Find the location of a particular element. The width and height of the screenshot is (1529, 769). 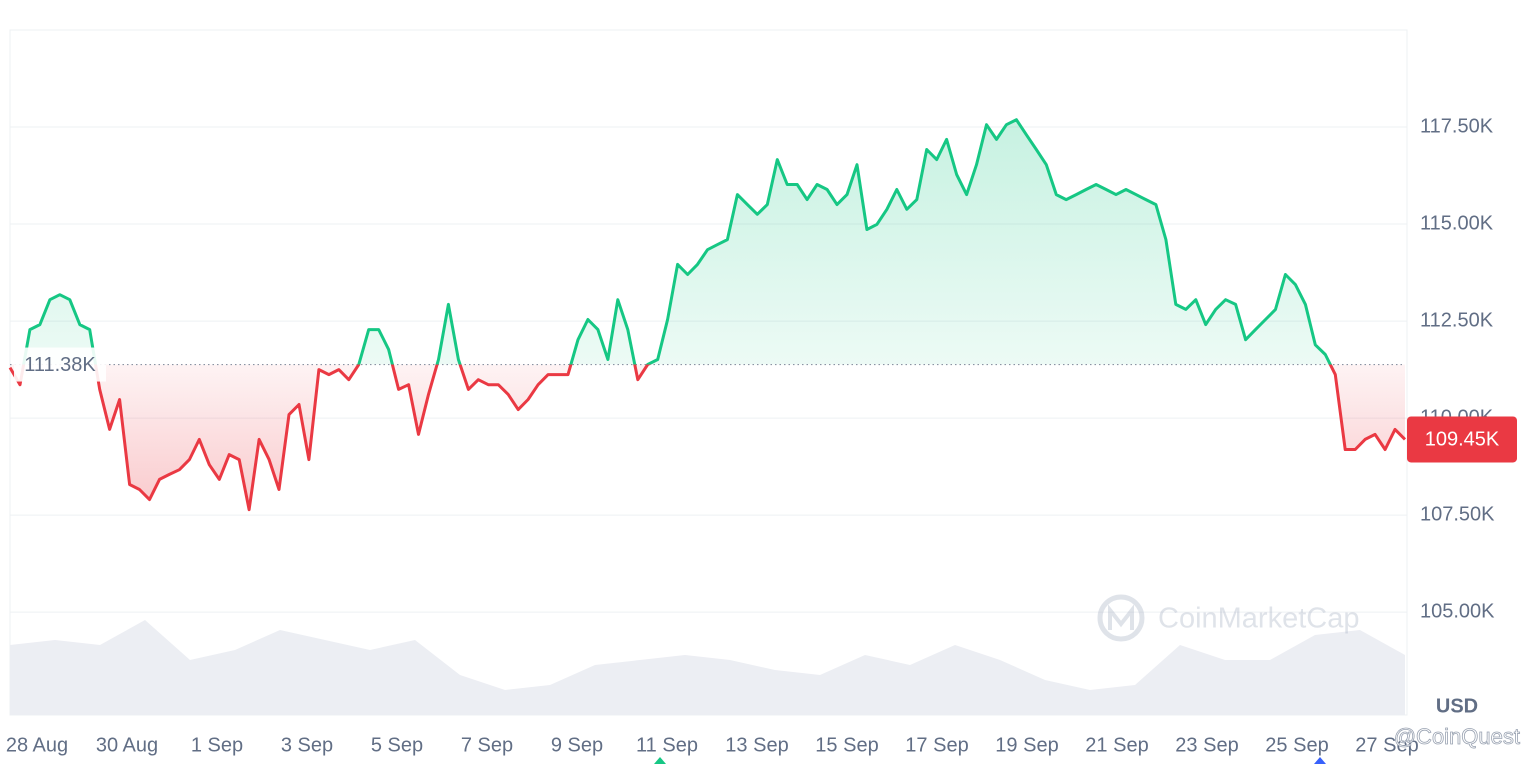

x-tick-label: 25 Sep is located at coordinates (1296, 745).